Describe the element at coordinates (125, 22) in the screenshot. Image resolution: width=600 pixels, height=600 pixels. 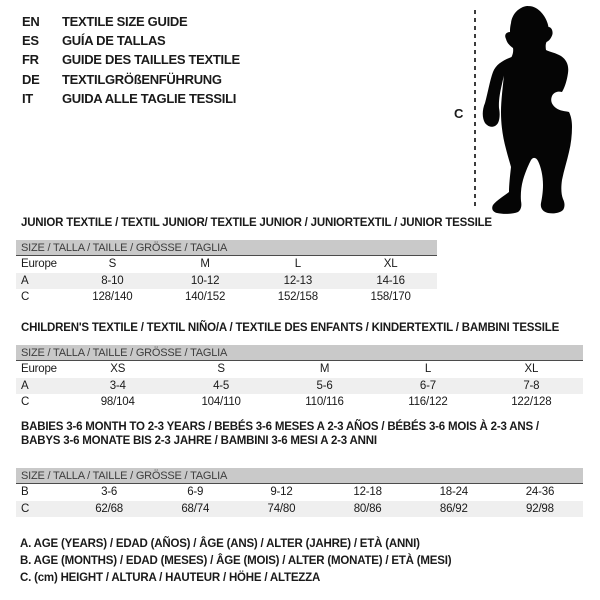
I see `guide-title: TEXTILE SIZE GUIDE` at that location.